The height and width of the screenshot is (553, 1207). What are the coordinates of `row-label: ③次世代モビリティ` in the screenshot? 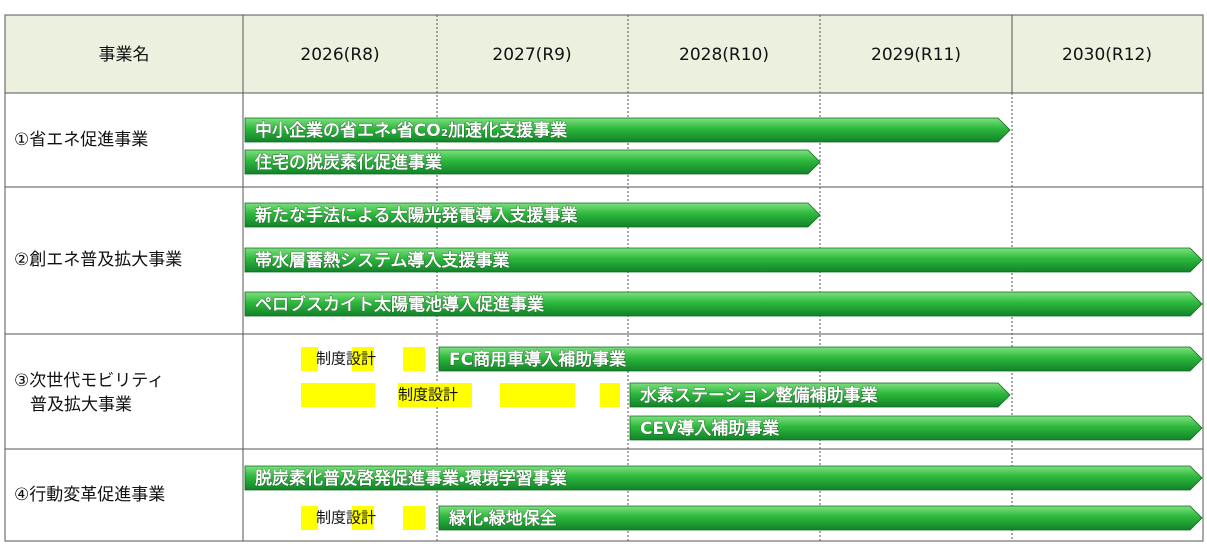 It's located at (89, 381).